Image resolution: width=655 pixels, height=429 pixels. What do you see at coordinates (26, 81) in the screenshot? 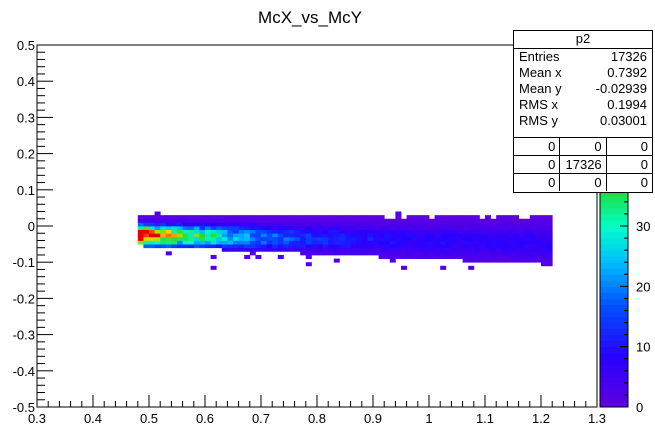
I see `y-tick-label: 0.4` at bounding box center [26, 81].